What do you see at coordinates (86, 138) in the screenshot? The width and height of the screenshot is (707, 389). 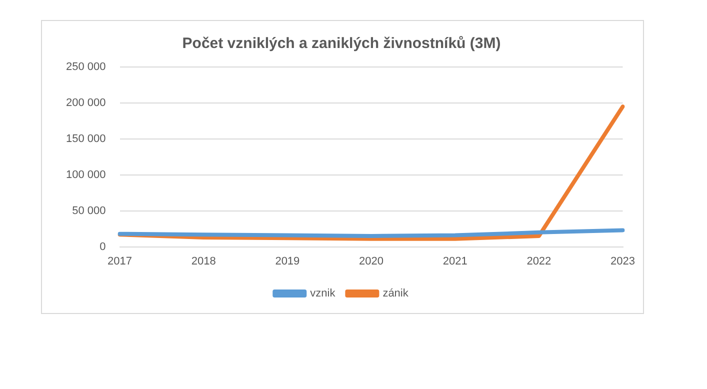 I see `y-tick-label: 150 000` at bounding box center [86, 138].